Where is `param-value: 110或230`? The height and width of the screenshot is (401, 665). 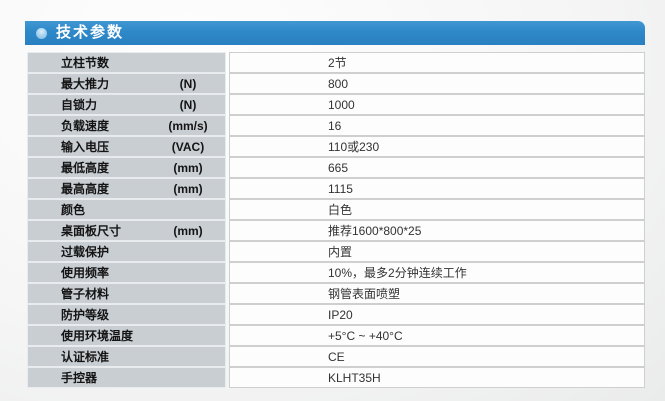 param-value: 110或230 is located at coordinates (354, 147).